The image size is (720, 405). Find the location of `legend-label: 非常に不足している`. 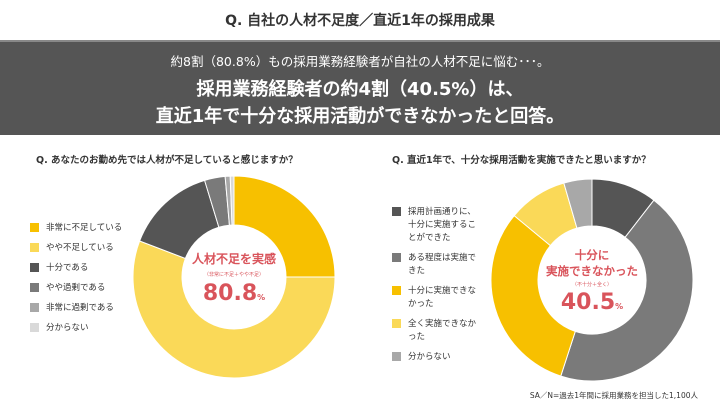

legend-label: 非常に不足している is located at coordinates (84, 228).